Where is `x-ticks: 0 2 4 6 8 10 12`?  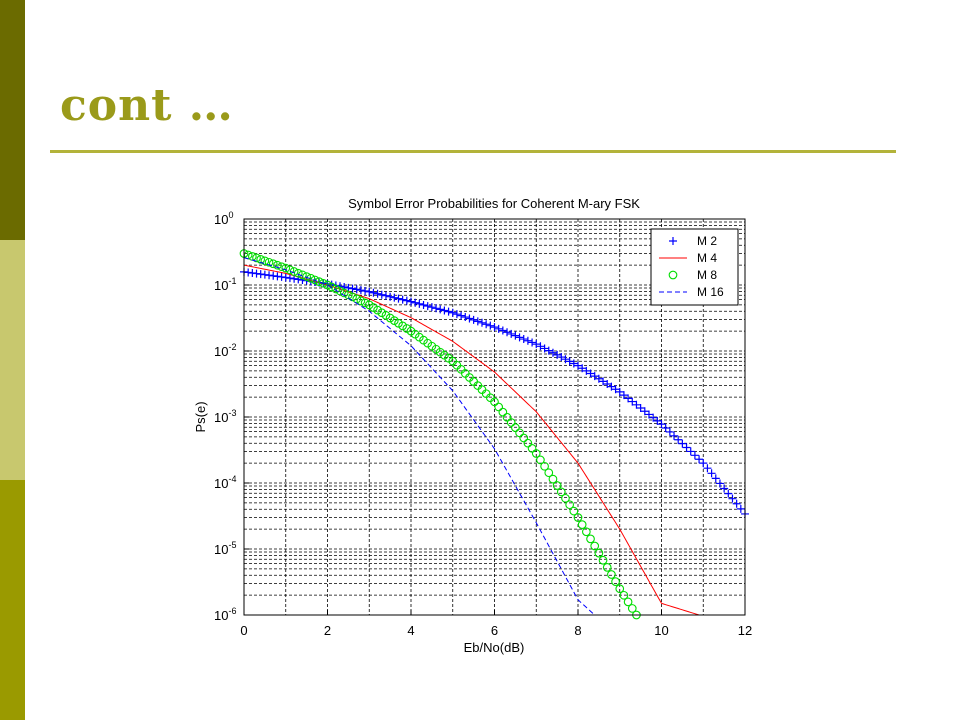 x-ticks: 0 2 4 6 8 10 12 is located at coordinates (496, 624).